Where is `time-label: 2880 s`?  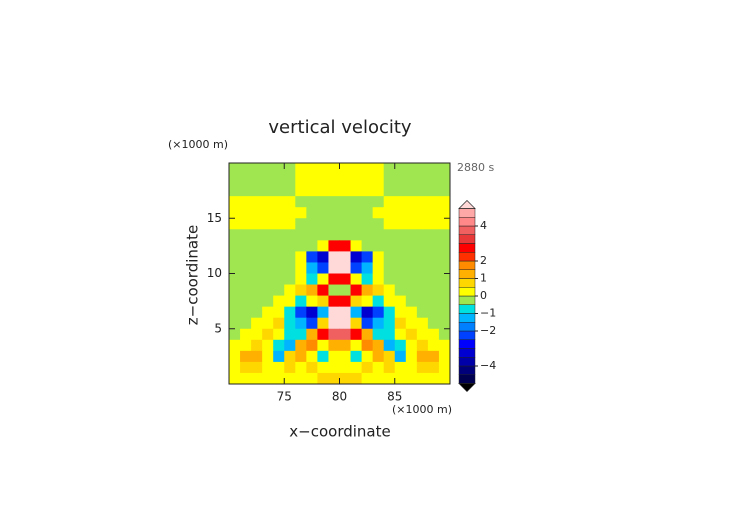 time-label: 2880 s is located at coordinates (475, 167).